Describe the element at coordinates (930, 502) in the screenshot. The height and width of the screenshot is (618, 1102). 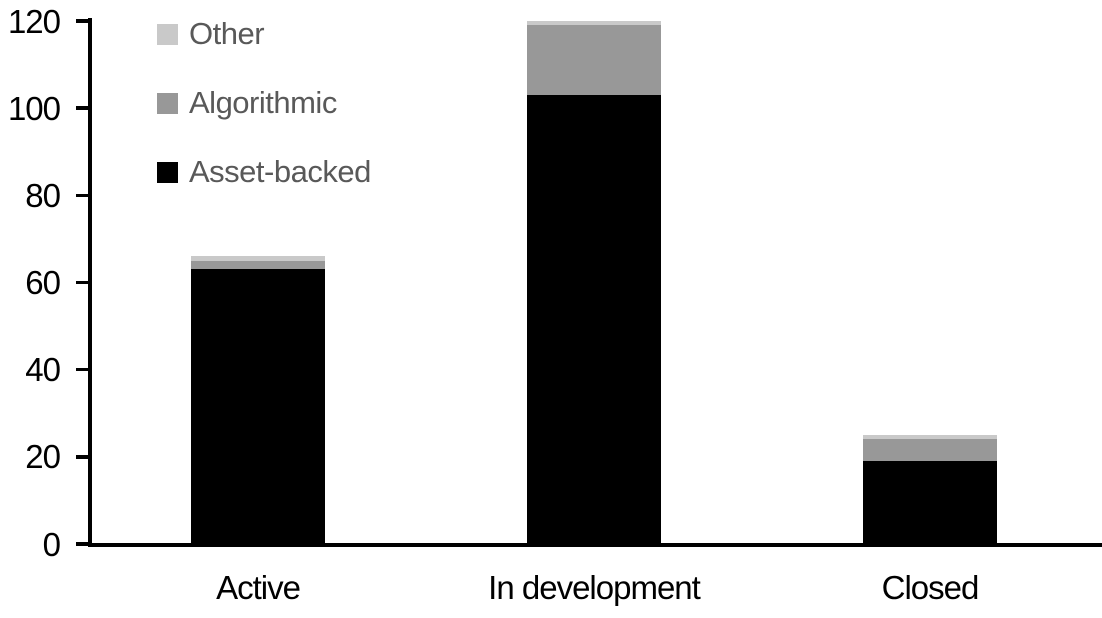
I see `bar-segment-closed-asset-backed` at that location.